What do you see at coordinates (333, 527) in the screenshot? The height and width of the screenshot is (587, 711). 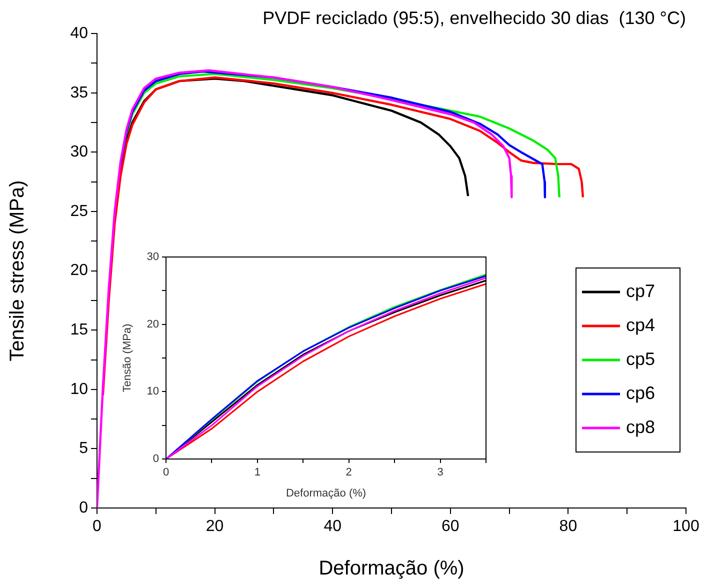 I see `x-tick-label: 40` at bounding box center [333, 527].